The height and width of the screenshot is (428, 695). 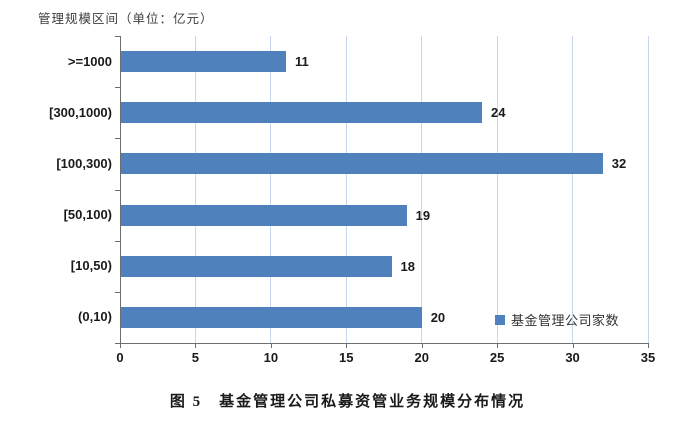 I want to click on legend: 基金管理公司家数, so click(x=557, y=319).